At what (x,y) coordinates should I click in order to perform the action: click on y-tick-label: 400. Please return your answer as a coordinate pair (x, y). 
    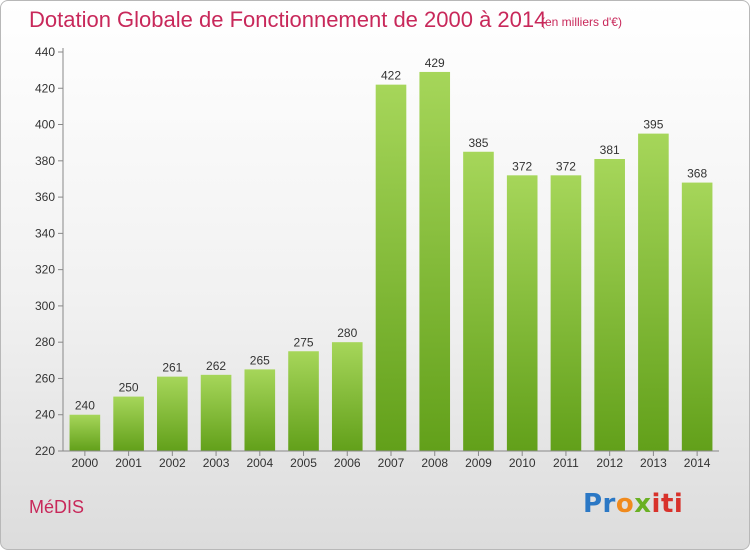
    Looking at the image, I should click on (45, 125).